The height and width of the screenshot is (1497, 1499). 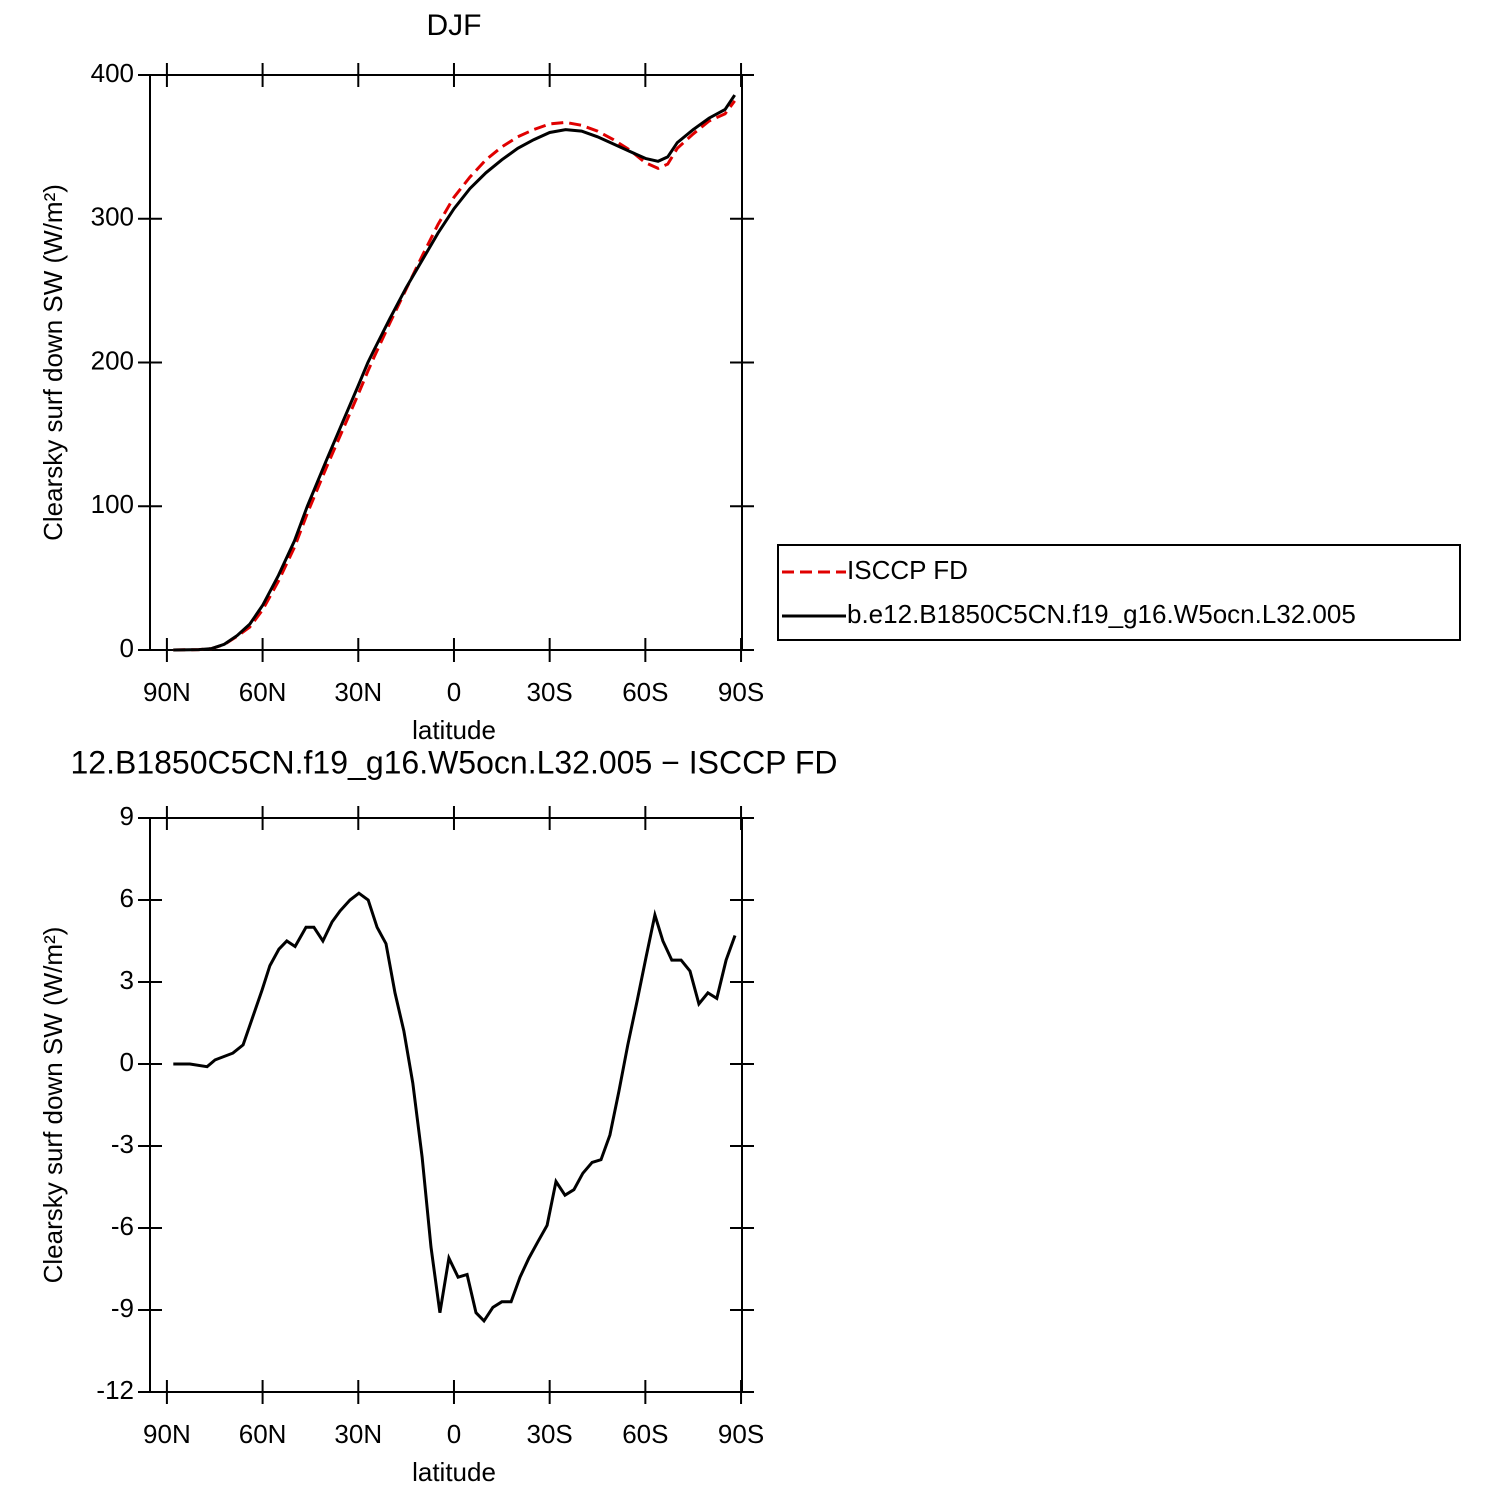 I want to click on y-tick-label: 6, so click(x=127, y=898).